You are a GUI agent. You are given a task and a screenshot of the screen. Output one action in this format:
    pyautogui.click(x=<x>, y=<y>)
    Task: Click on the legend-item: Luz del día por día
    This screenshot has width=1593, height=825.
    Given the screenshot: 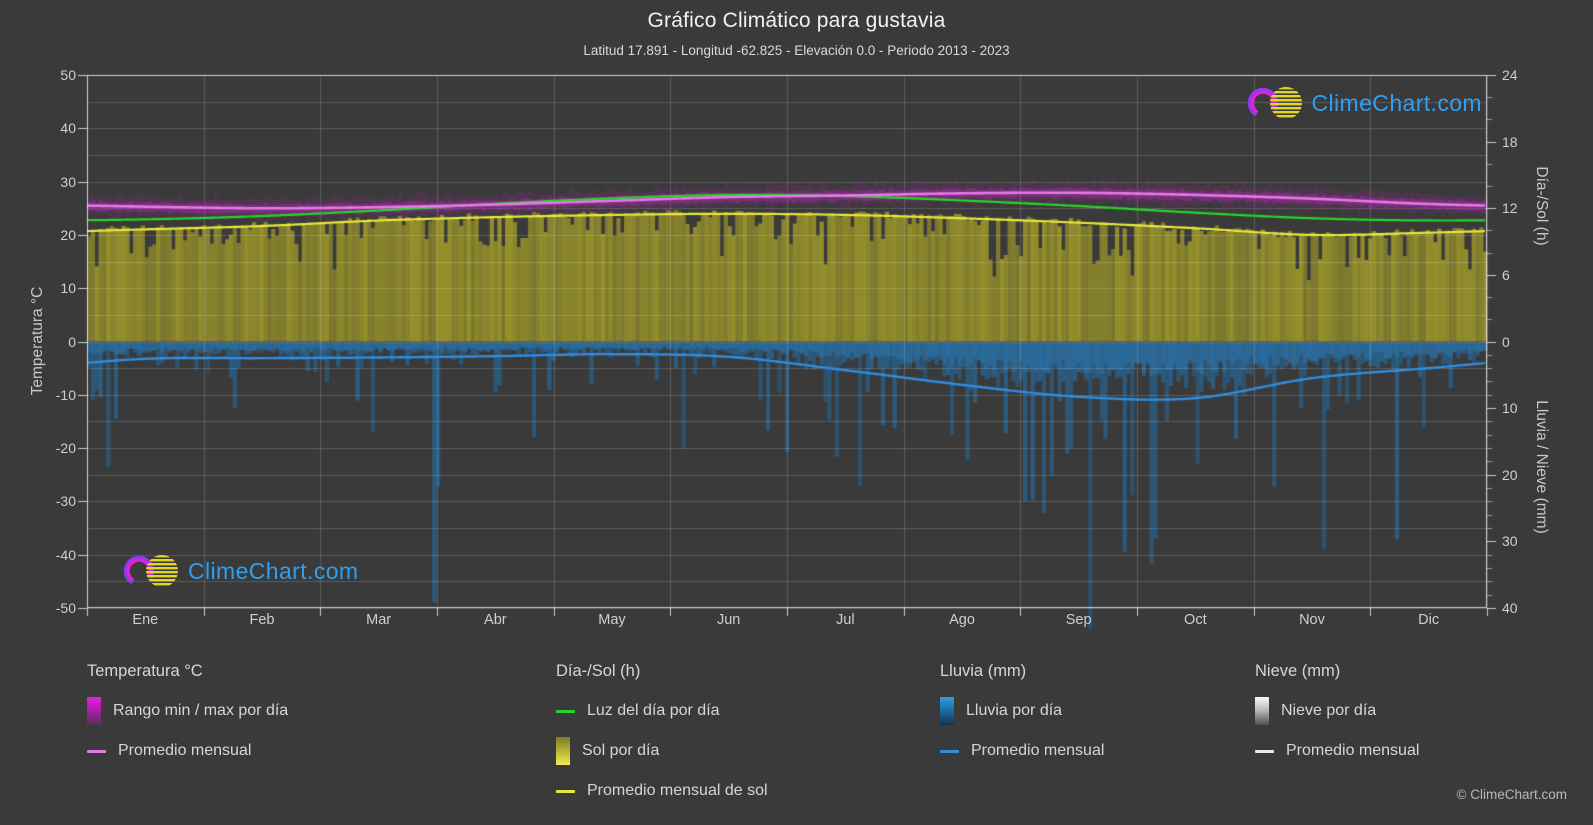 What is the action you would take?
    pyautogui.click(x=662, y=711)
    